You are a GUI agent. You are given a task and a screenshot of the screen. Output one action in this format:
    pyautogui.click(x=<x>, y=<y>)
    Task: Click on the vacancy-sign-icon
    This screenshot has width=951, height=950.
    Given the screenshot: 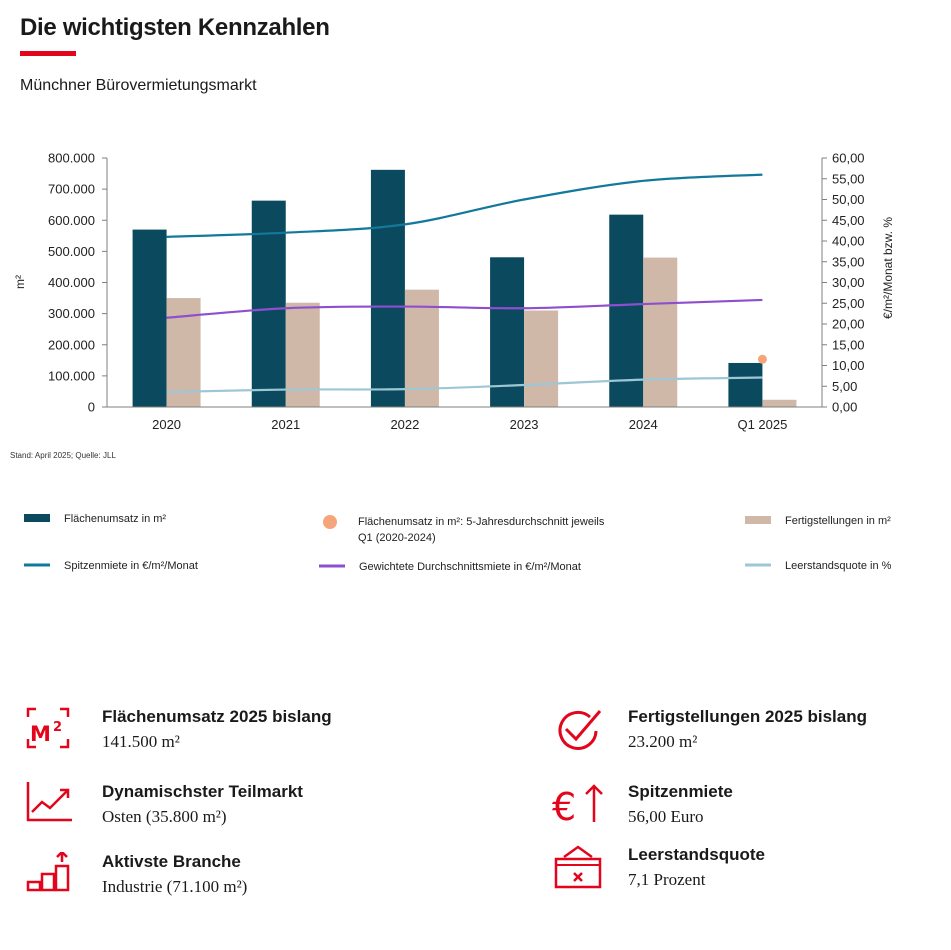 What is the action you would take?
    pyautogui.click(x=578, y=867)
    